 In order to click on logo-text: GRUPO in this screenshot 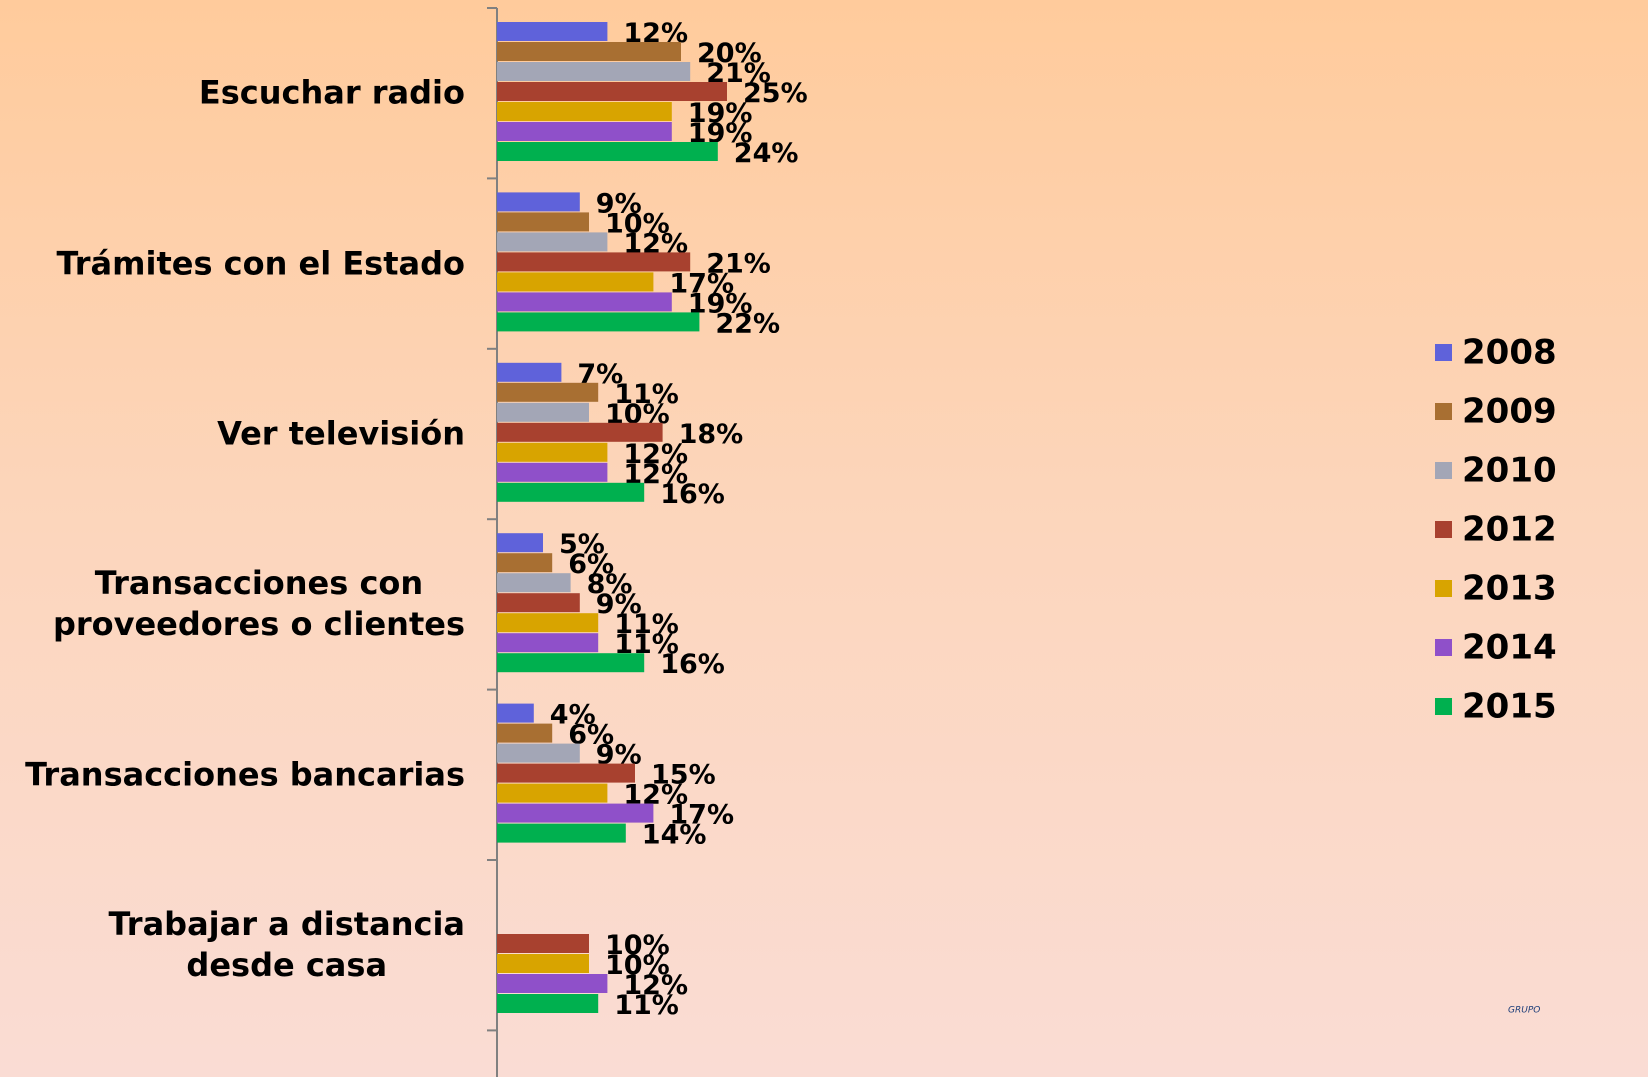, I will do `click(1524, 1011)`.